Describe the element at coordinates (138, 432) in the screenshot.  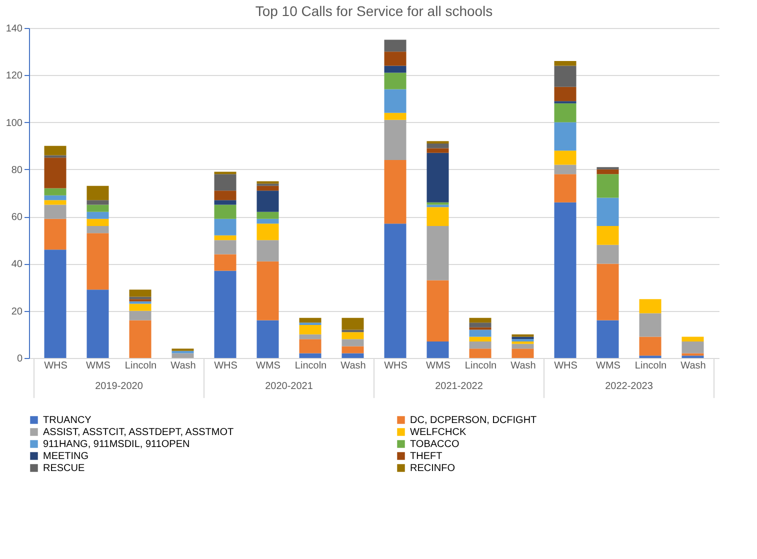
I see `legend-label: ASSIST, ASSTCIT, ASSTDEPT, ASSTMOT` at that location.